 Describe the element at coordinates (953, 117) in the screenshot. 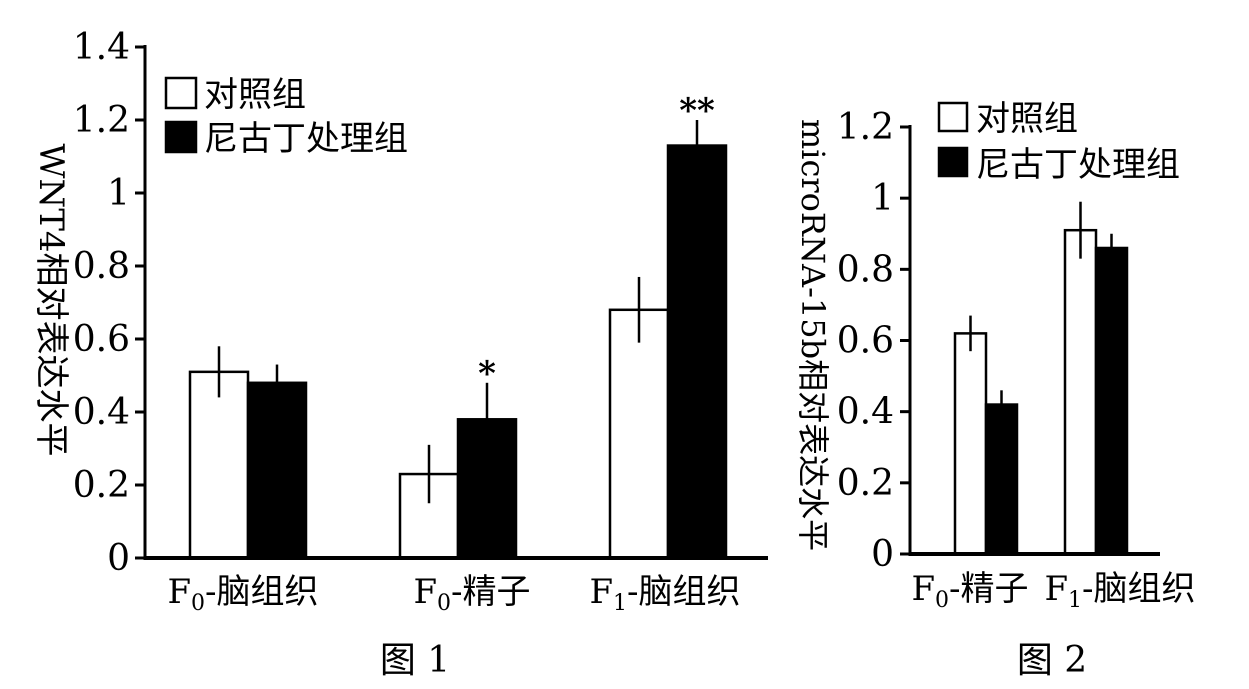

I see `chart-2-legend-swatch-control` at that location.